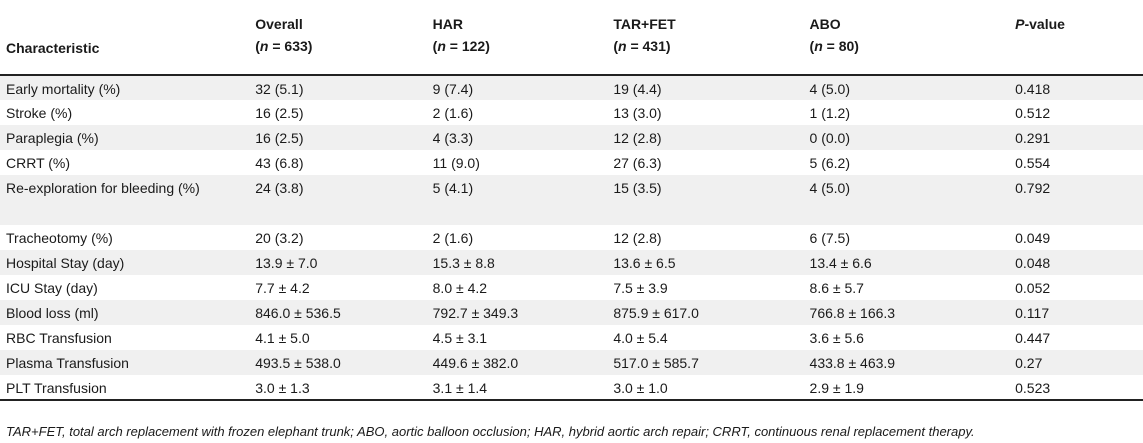  I want to click on table-cell: 3.1 ± 1.4, so click(517, 388).